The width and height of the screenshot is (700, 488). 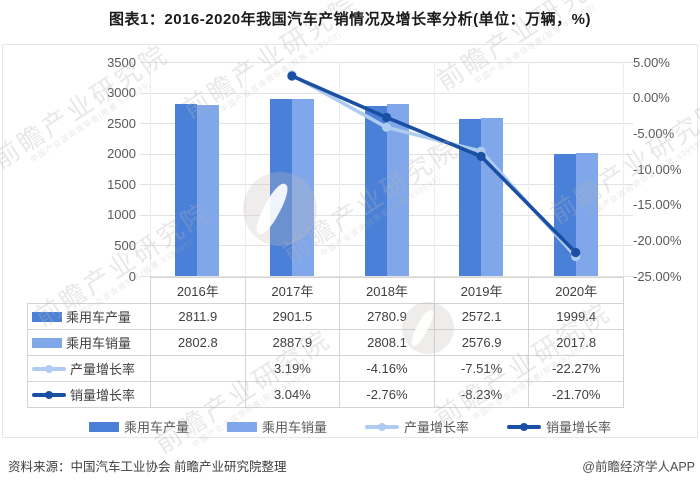 What do you see at coordinates (198, 290) in the screenshot?
I see `table-year-header-cell: 2016年` at bounding box center [198, 290].